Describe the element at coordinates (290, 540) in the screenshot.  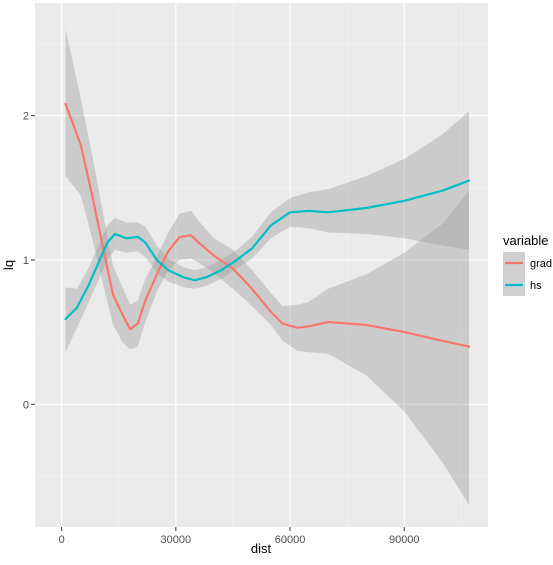
I see `x-tick-label: 60000` at that location.